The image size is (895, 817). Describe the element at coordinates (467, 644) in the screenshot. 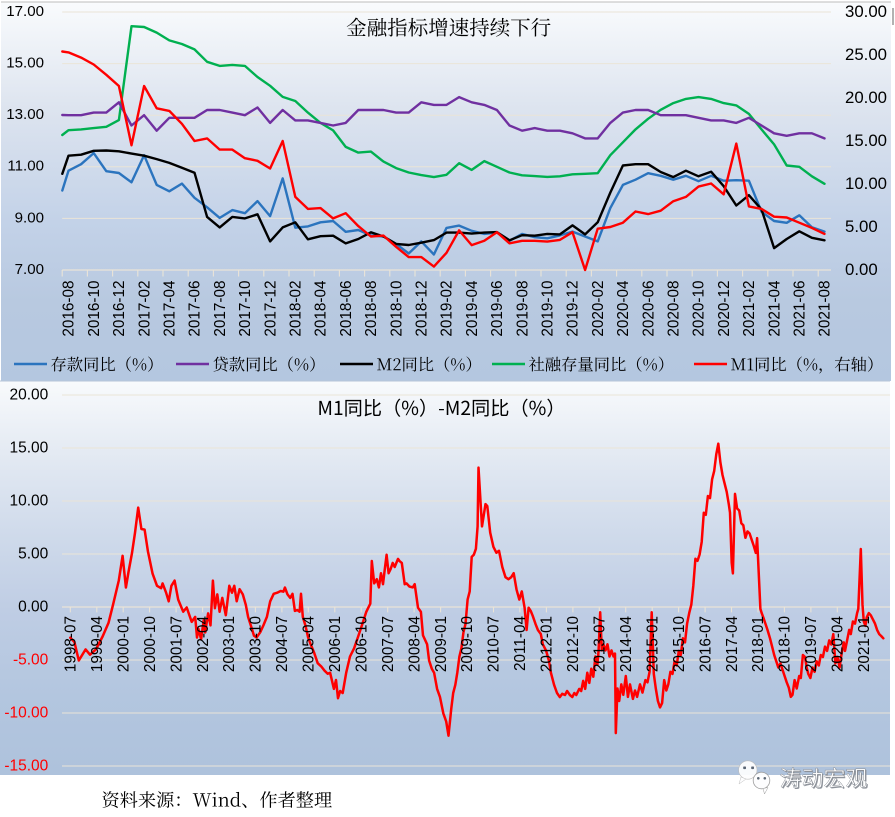

I see `svg-text: 2009-10` at that location.